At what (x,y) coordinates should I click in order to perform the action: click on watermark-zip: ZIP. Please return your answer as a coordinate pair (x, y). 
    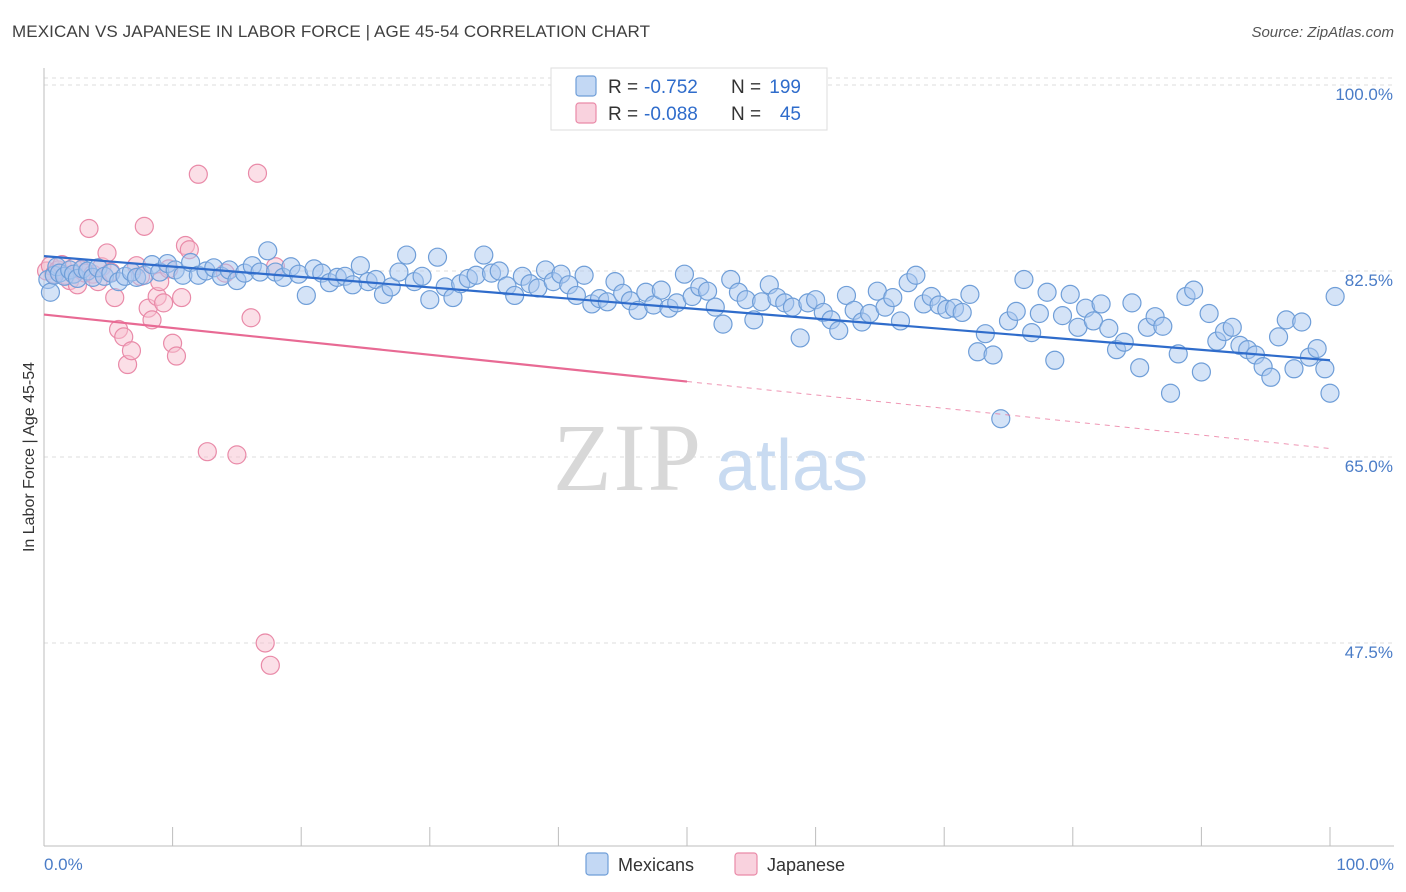
    Looking at the image, I should click on (628, 457).